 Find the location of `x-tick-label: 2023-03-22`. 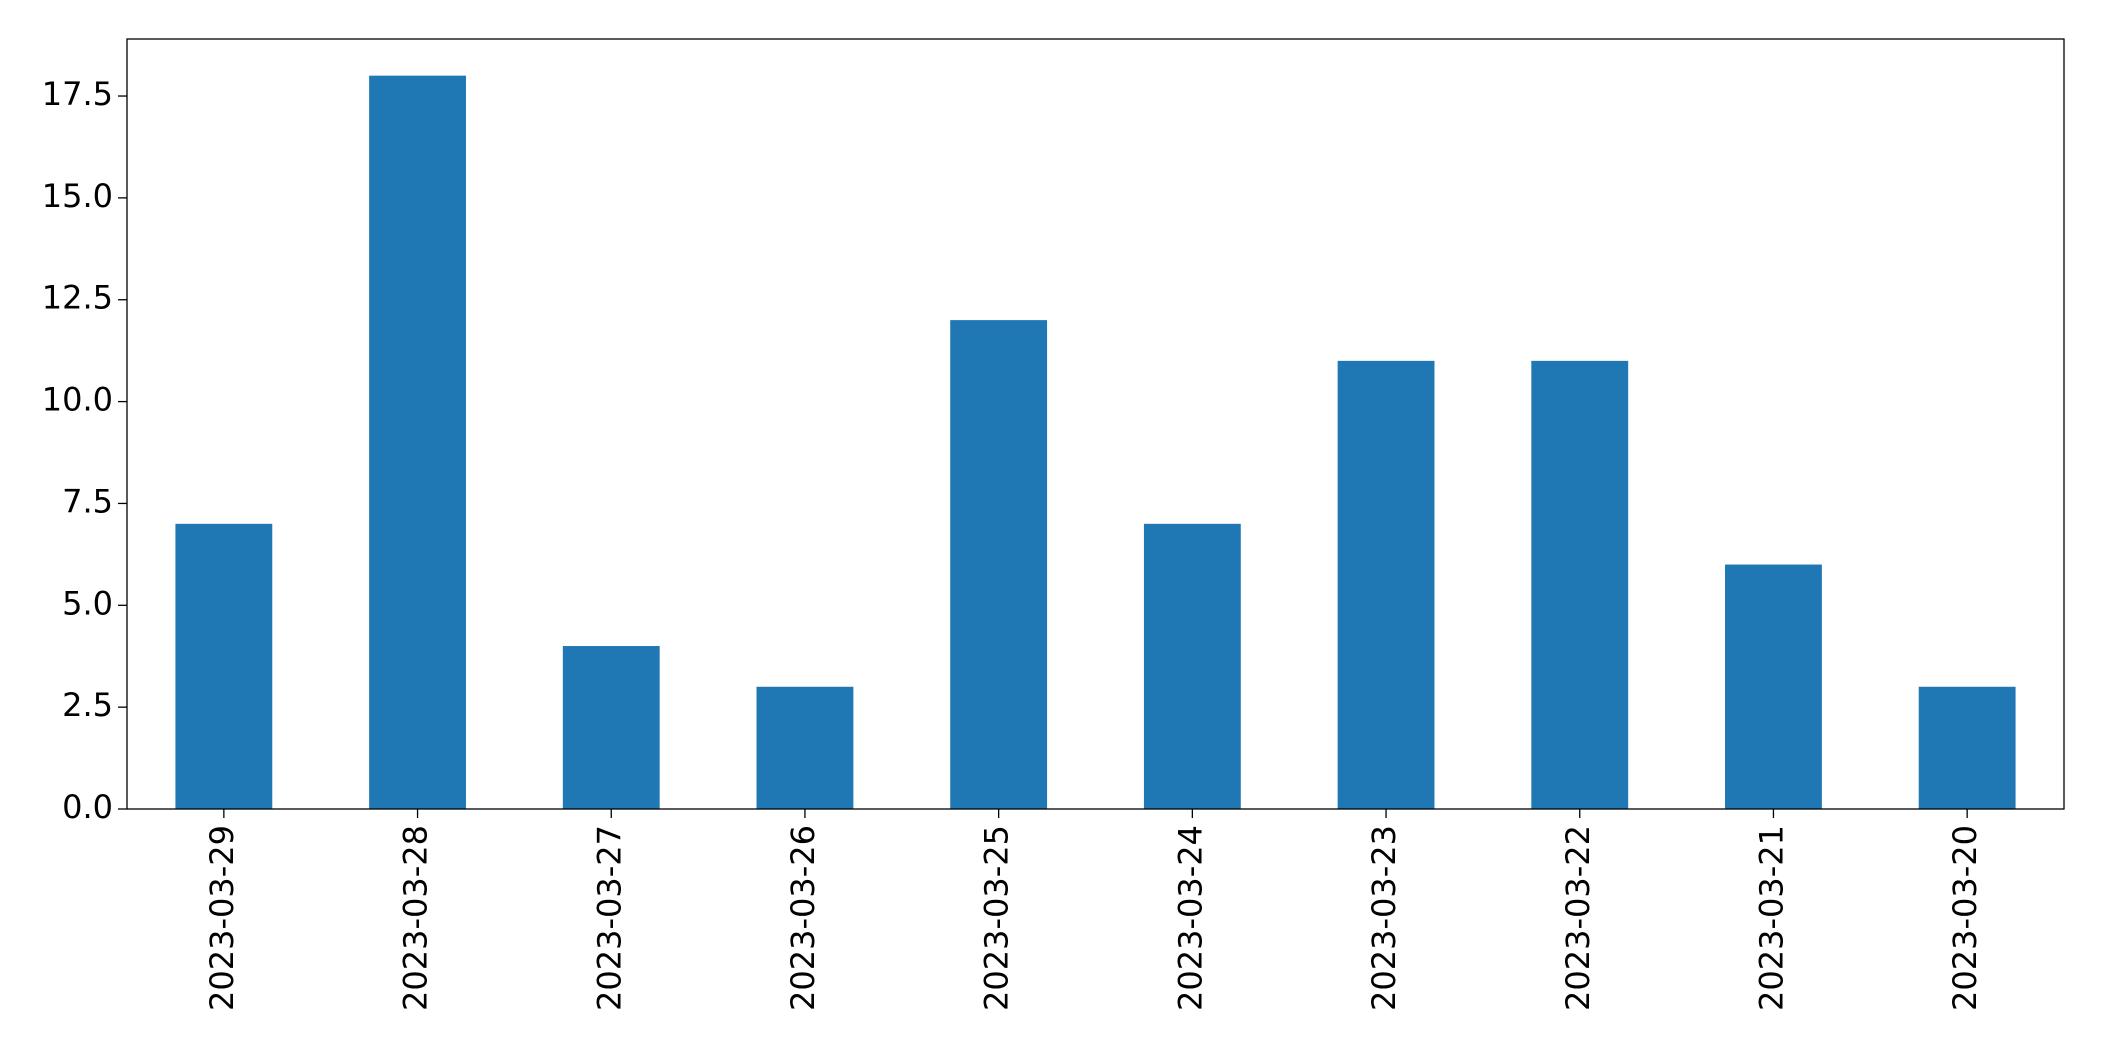

x-tick-label: 2023-03-22 is located at coordinates (1578, 918).